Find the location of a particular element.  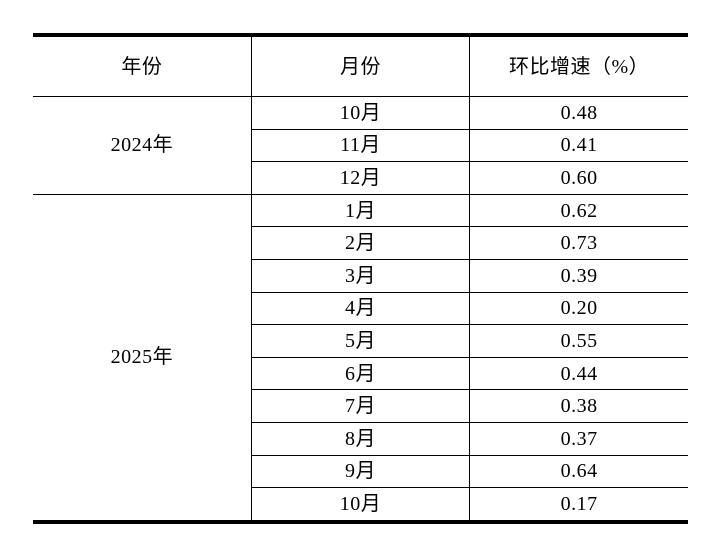

value-cell: 0.48 is located at coordinates (578, 113).